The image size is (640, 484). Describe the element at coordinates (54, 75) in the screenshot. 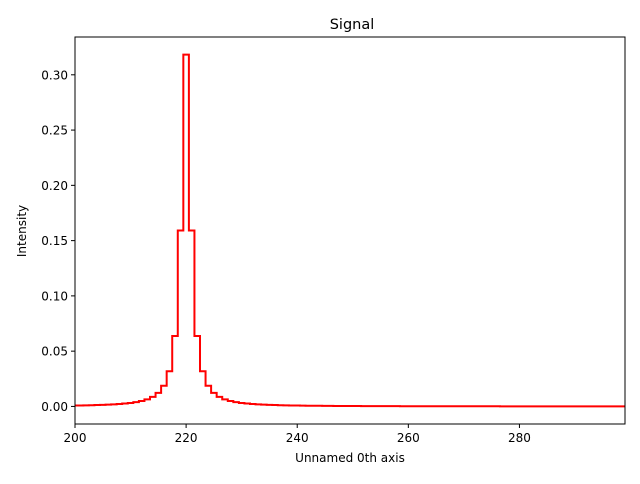

I see `y-tick-label: 0.30` at that location.